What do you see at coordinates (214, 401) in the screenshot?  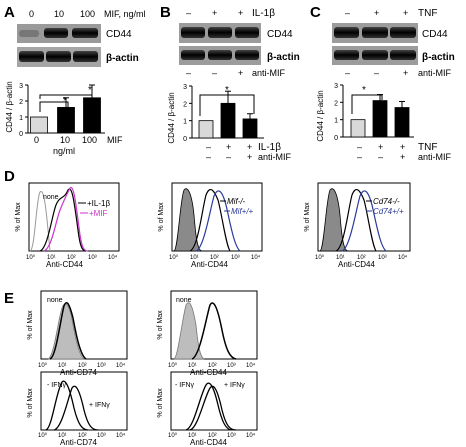 I see `plot-frame-e4` at bounding box center [214, 401].